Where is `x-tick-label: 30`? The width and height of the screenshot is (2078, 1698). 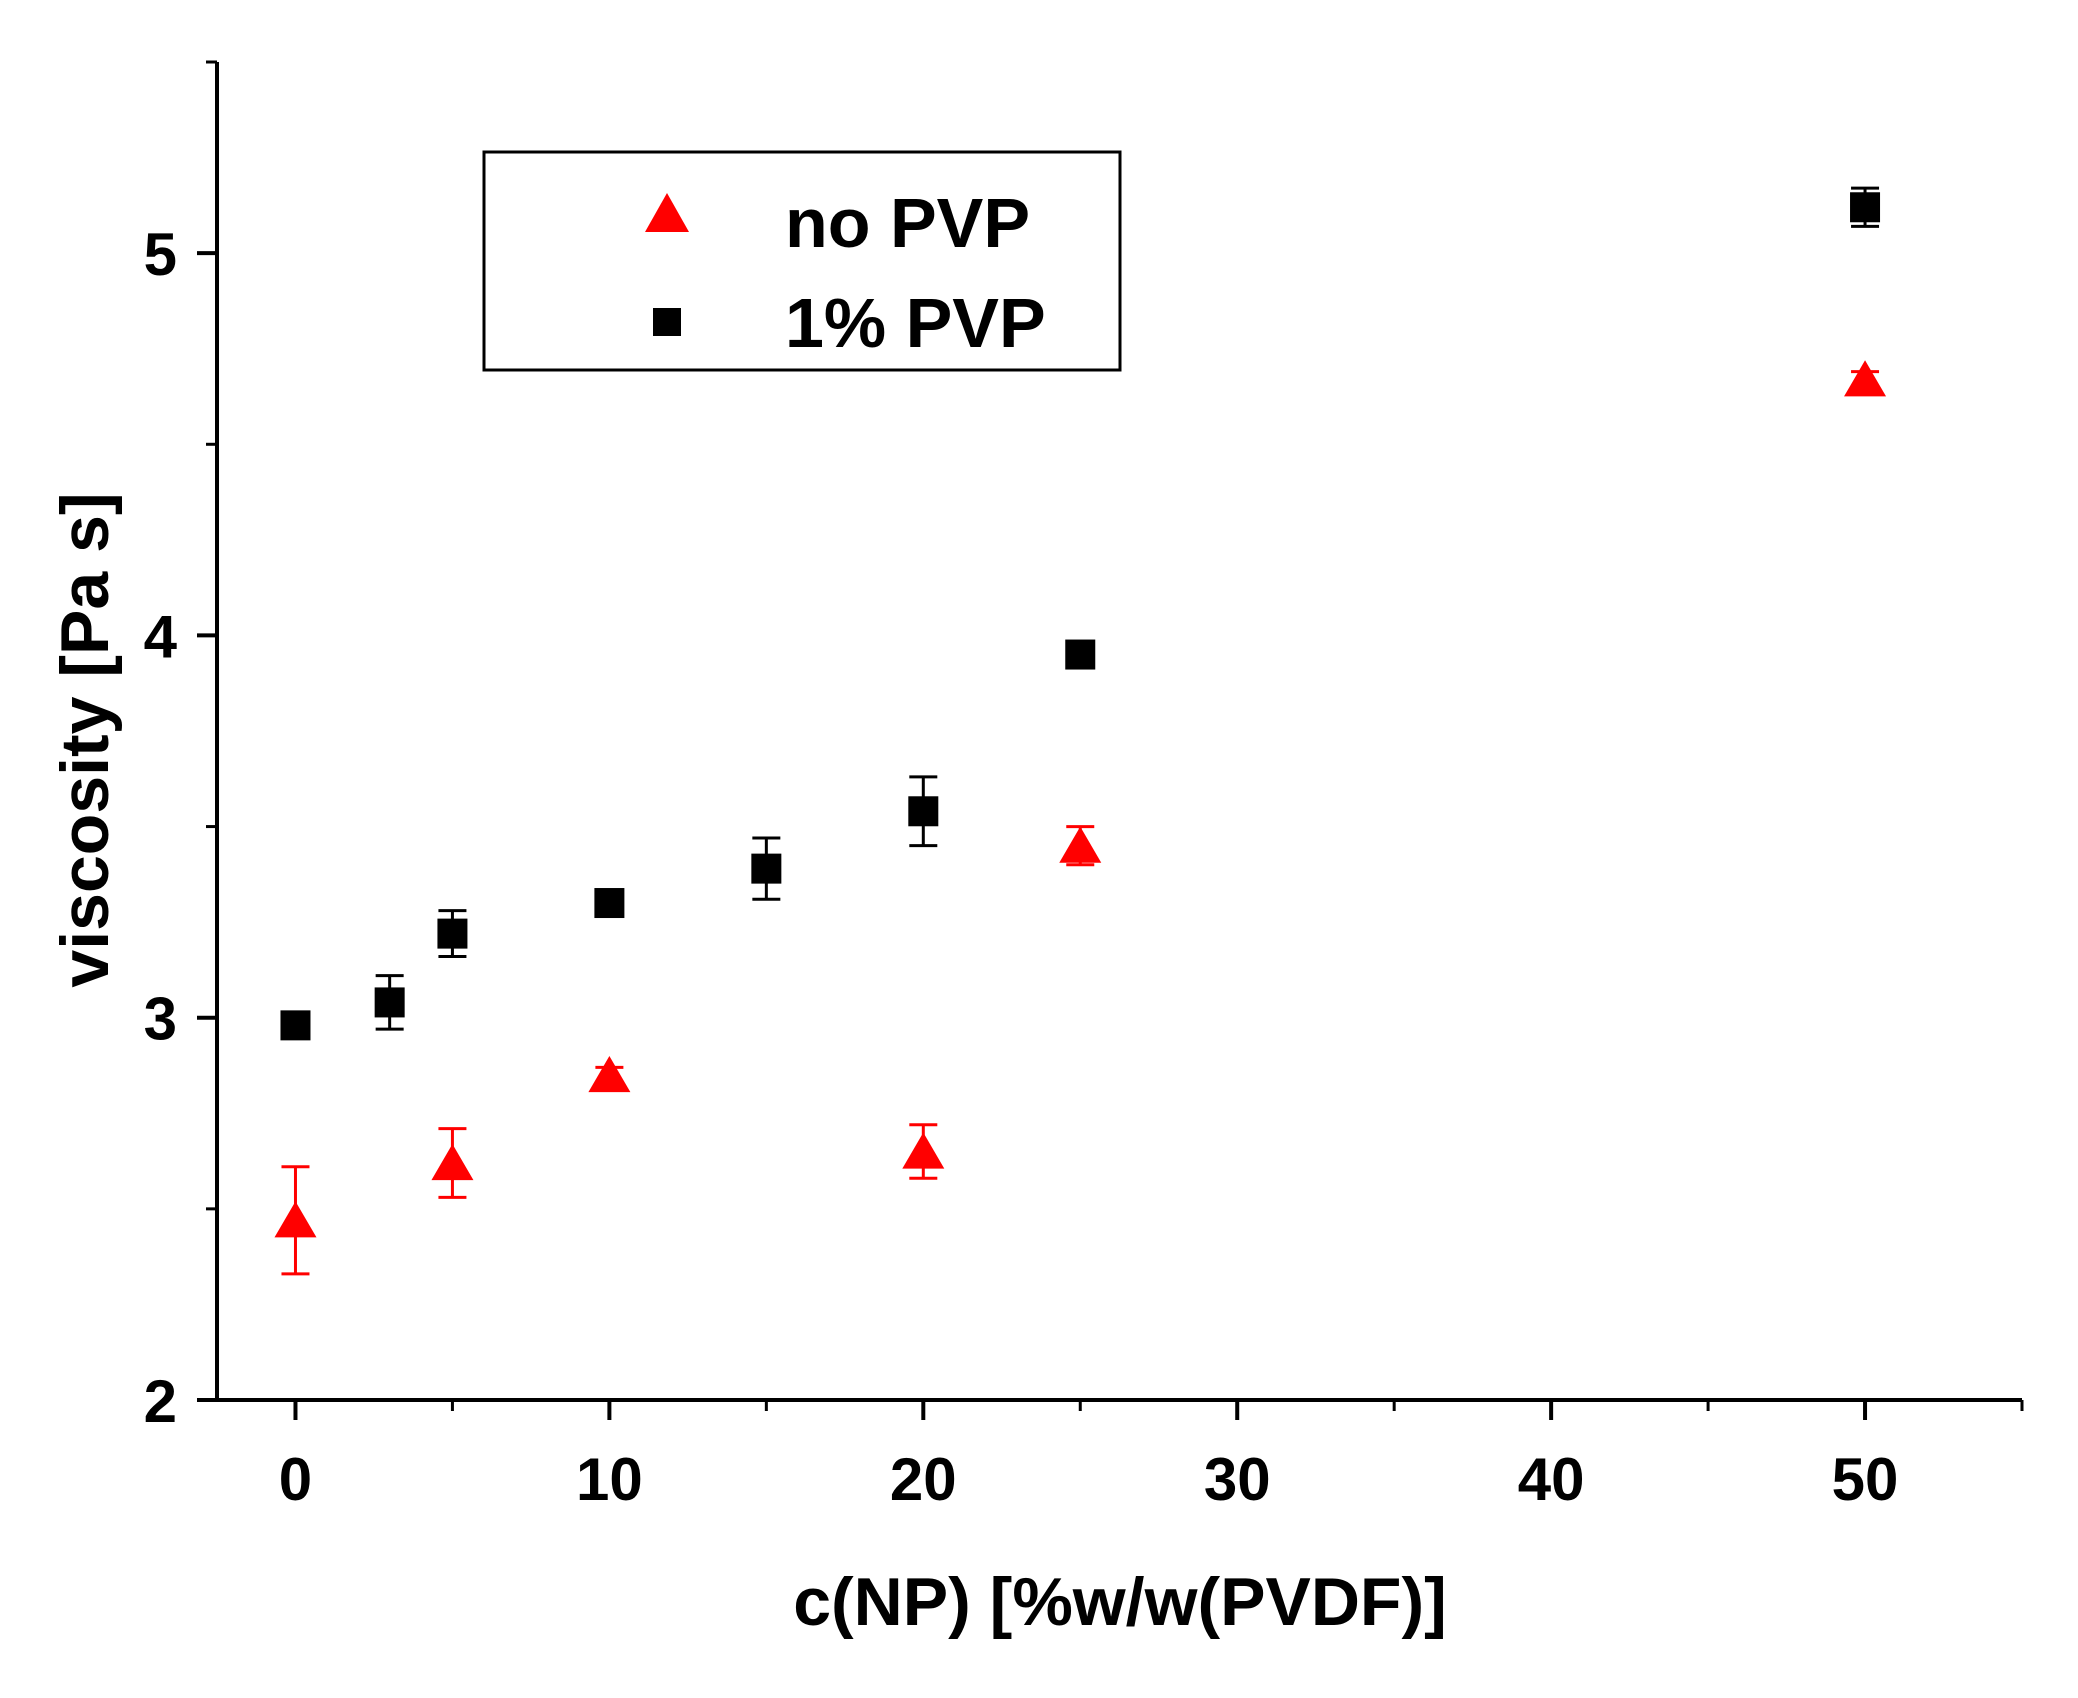
x-tick-label: 30 is located at coordinates (1237, 1479).